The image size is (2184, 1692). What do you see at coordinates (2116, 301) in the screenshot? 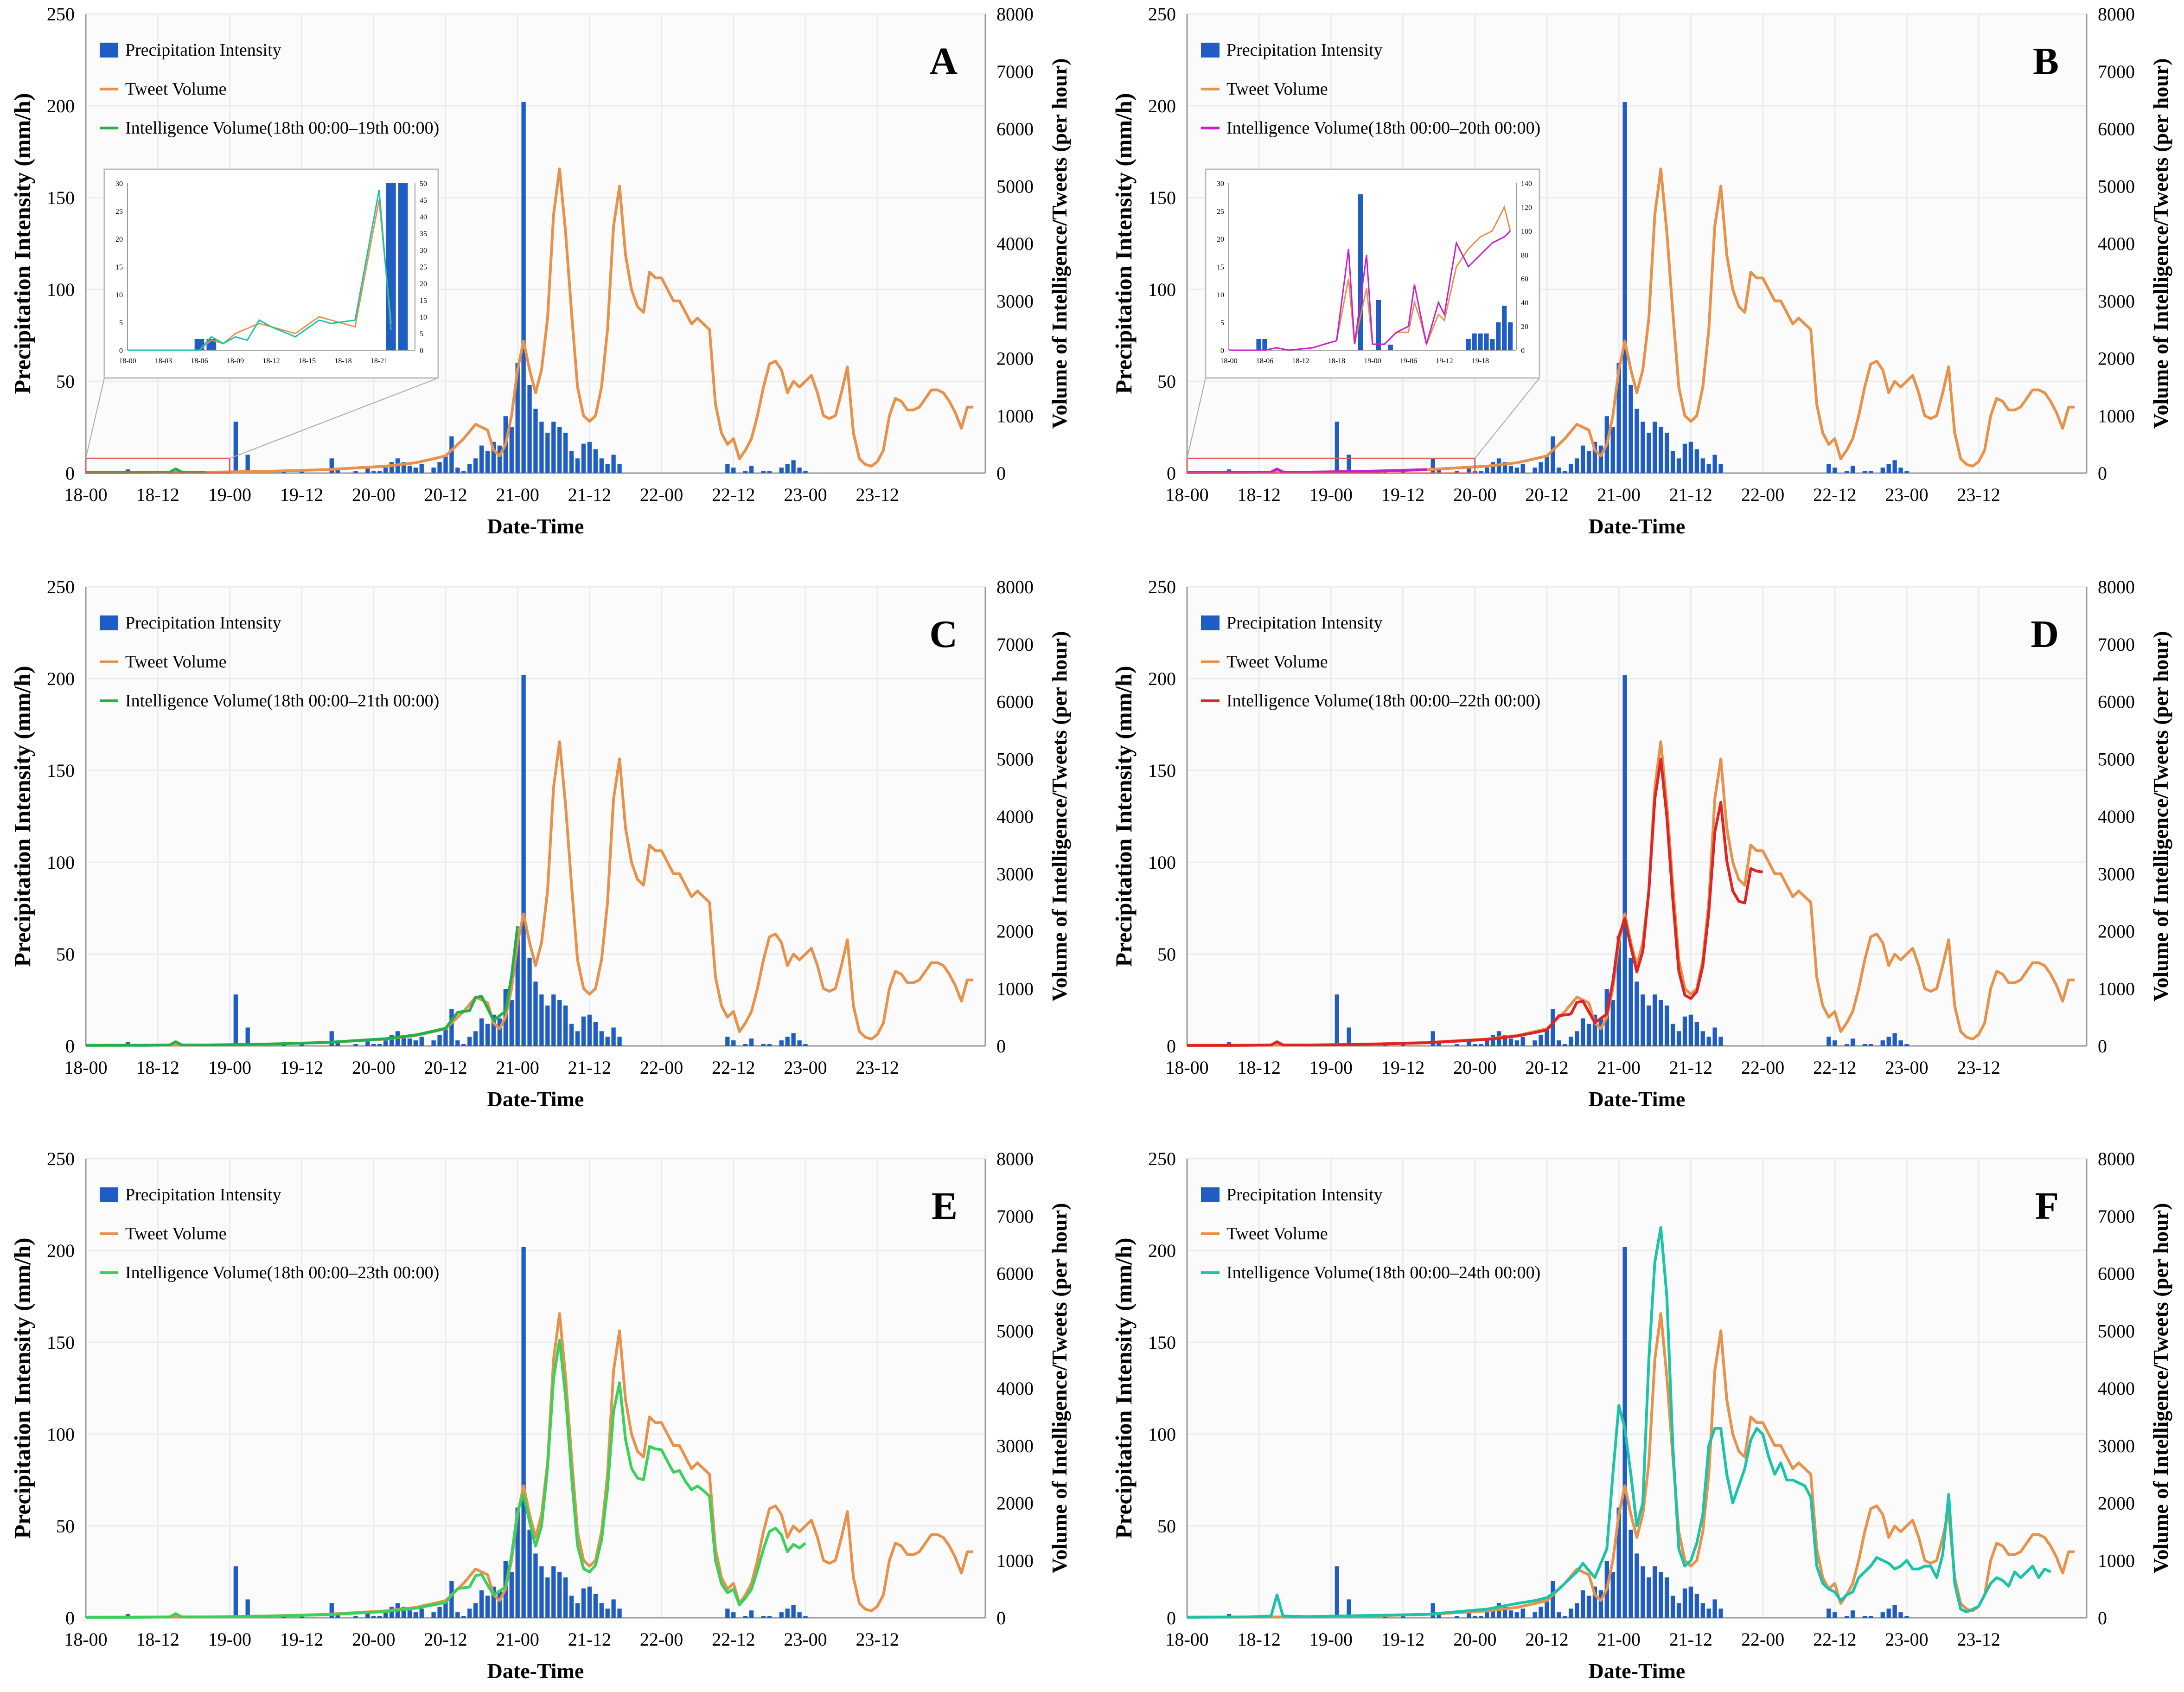
I see `y-right-tick-label: 3000` at bounding box center [2116, 301].